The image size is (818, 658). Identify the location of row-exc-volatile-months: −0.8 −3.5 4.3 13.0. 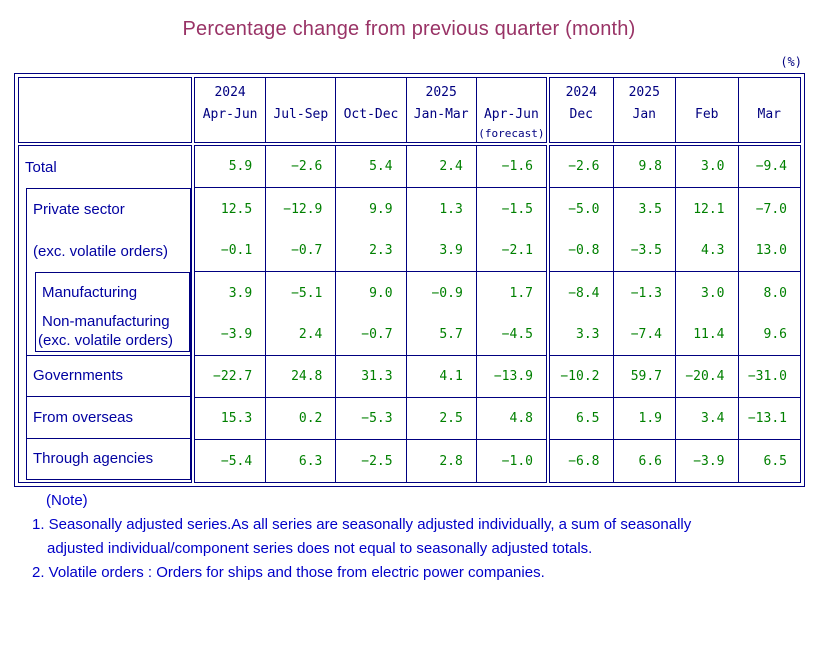
(675, 251).